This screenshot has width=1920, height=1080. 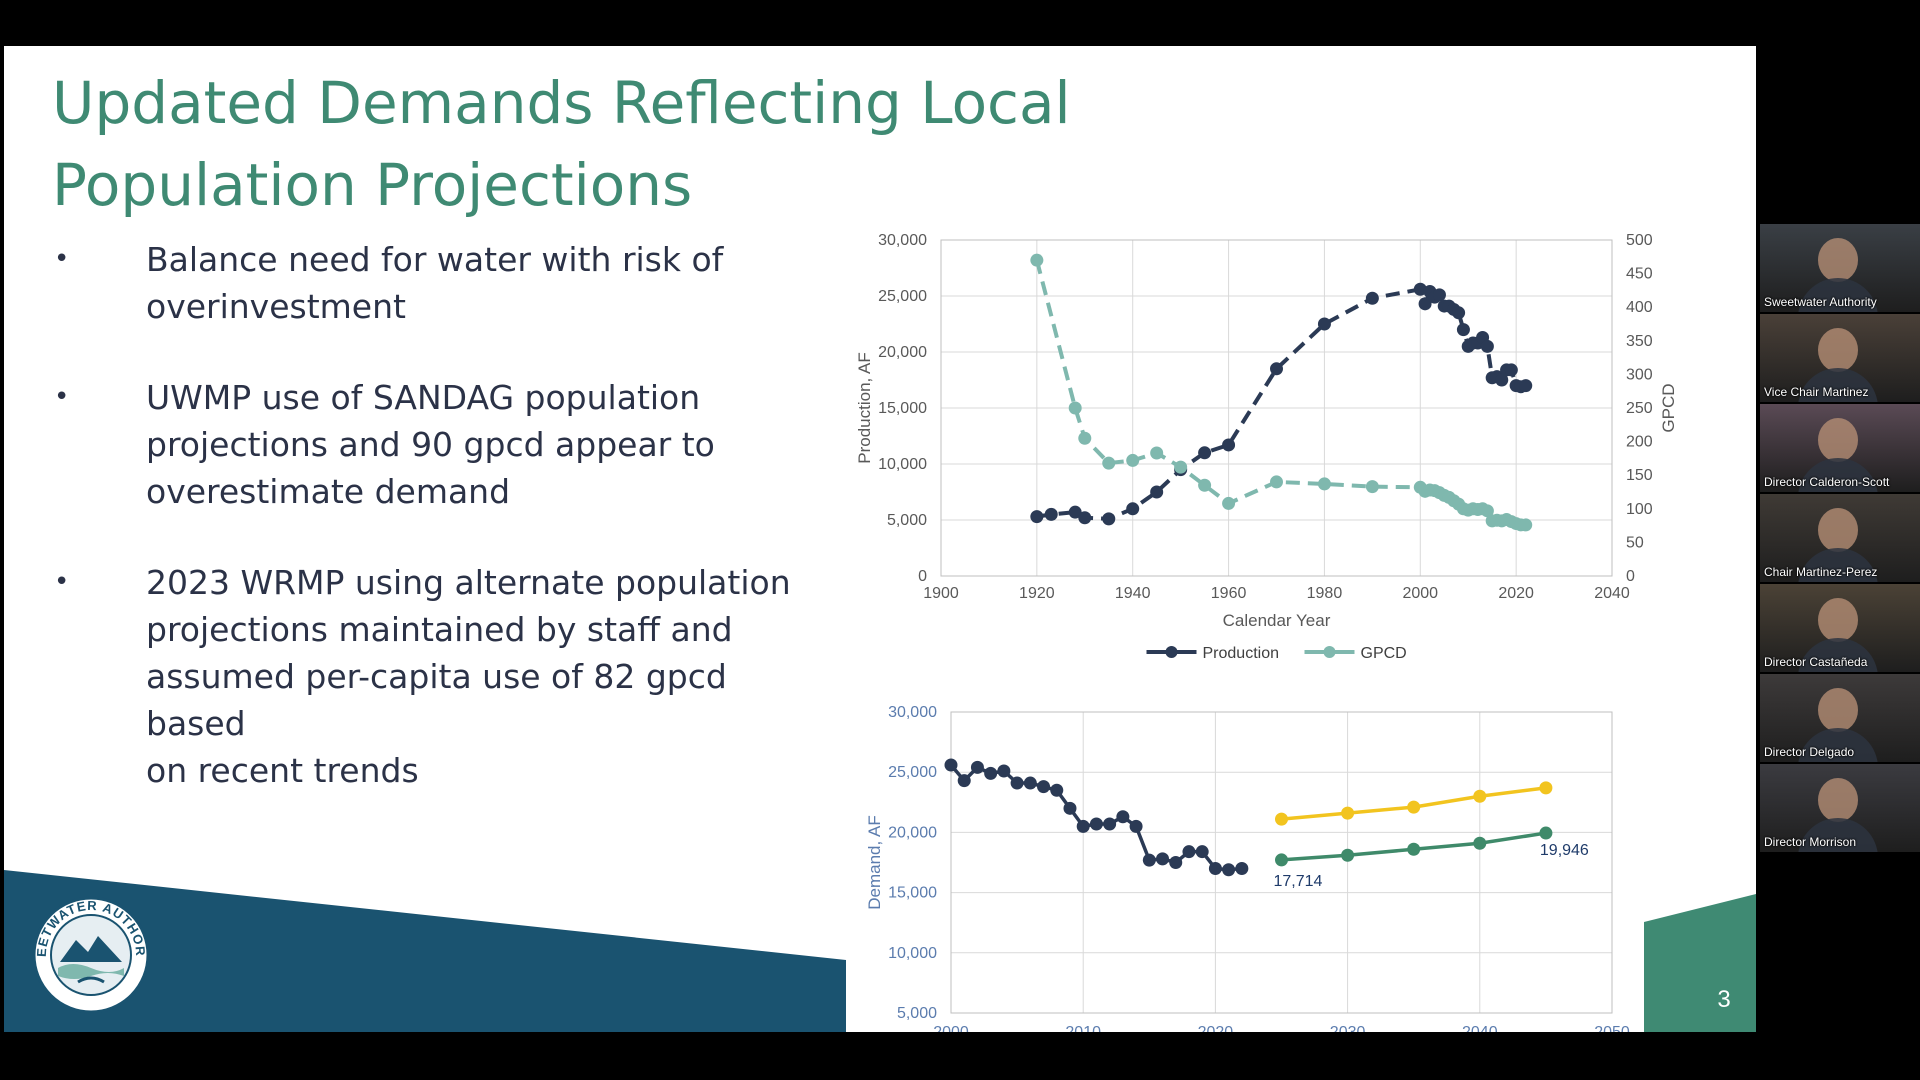 I want to click on participant-tile: Director Delgado, so click(x=1840, y=718).